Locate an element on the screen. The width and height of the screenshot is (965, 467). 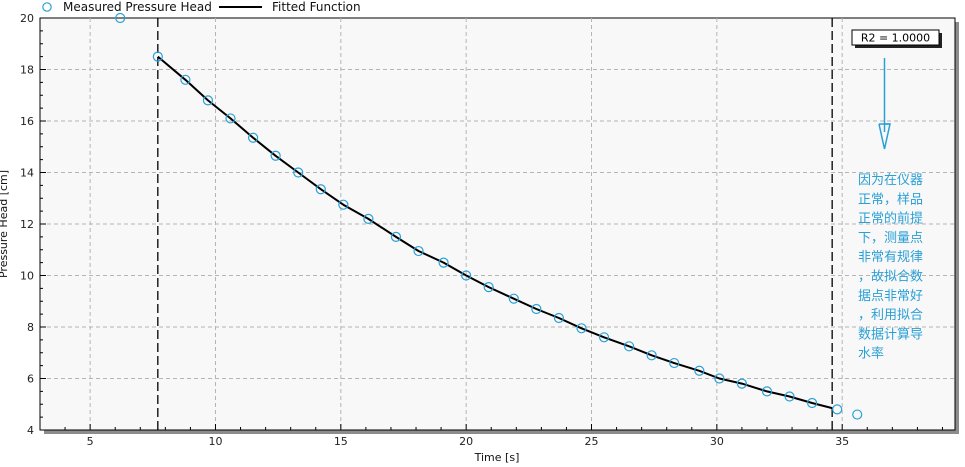
legend-fitted-label: Fitted Function is located at coordinates (316, 7).